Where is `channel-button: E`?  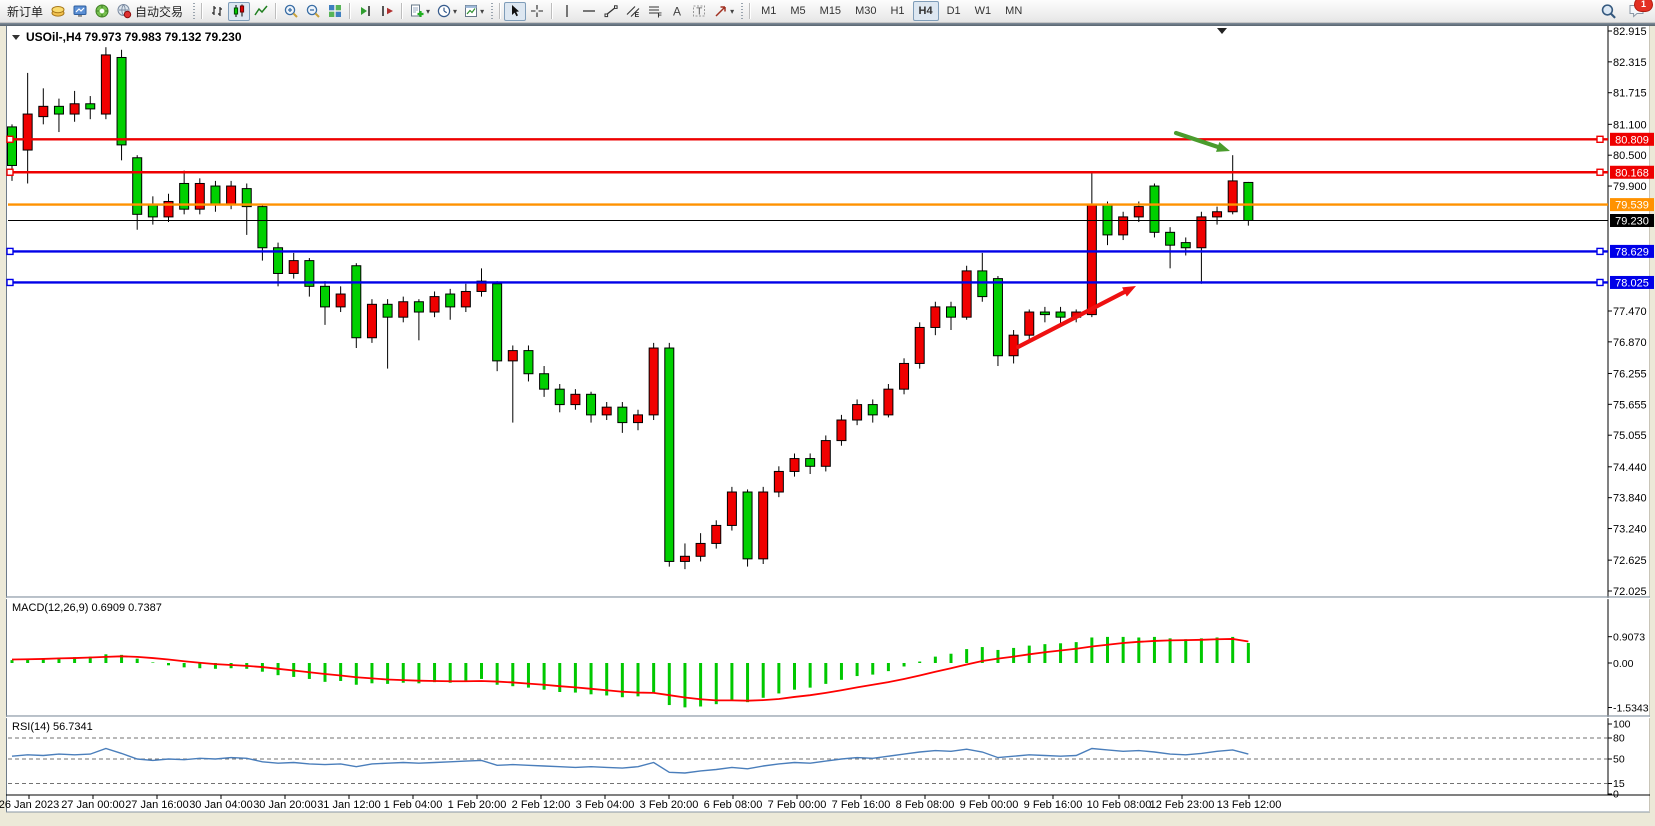
channel-button: E is located at coordinates (633, 11).